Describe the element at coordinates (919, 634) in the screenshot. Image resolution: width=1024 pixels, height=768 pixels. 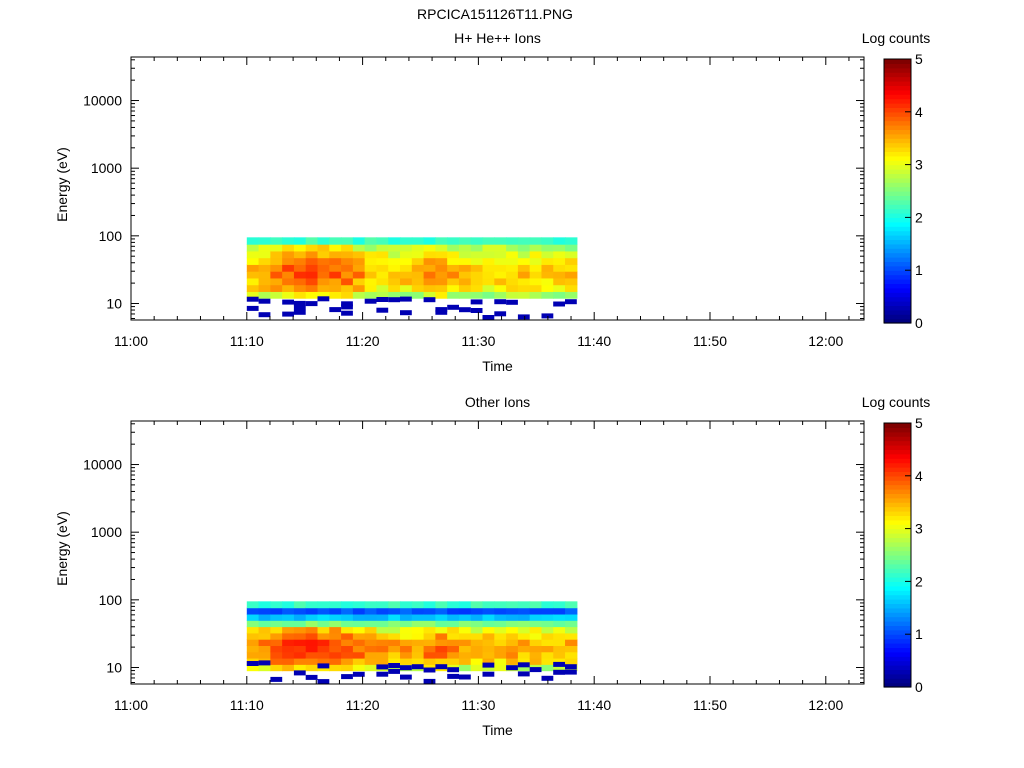
I see `colorbar-tick-label: 1` at that location.